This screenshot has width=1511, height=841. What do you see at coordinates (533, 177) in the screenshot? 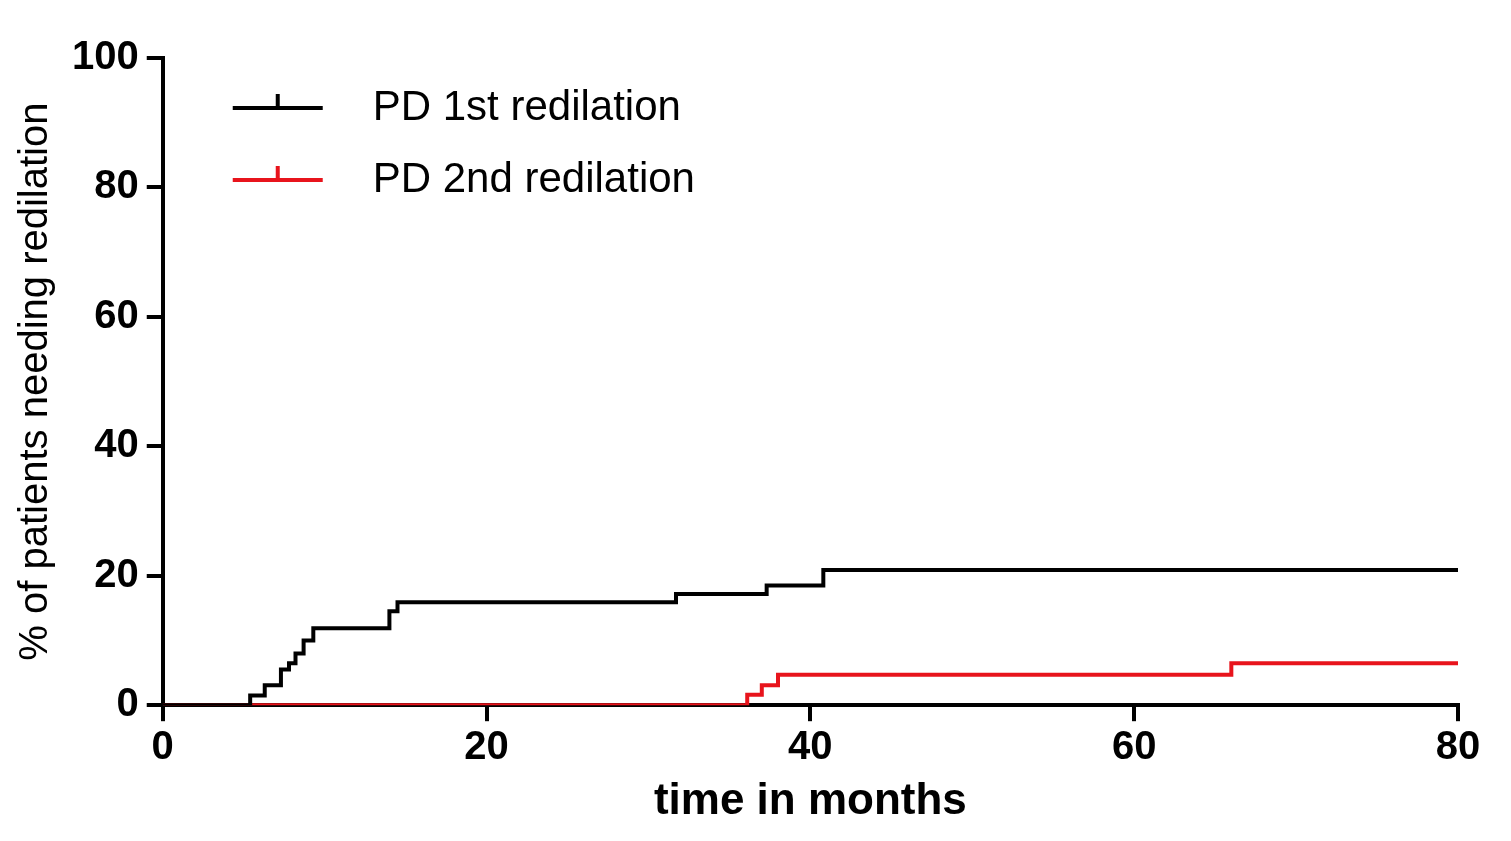
I see `legend-label: PD 2nd redilation` at bounding box center [533, 177].